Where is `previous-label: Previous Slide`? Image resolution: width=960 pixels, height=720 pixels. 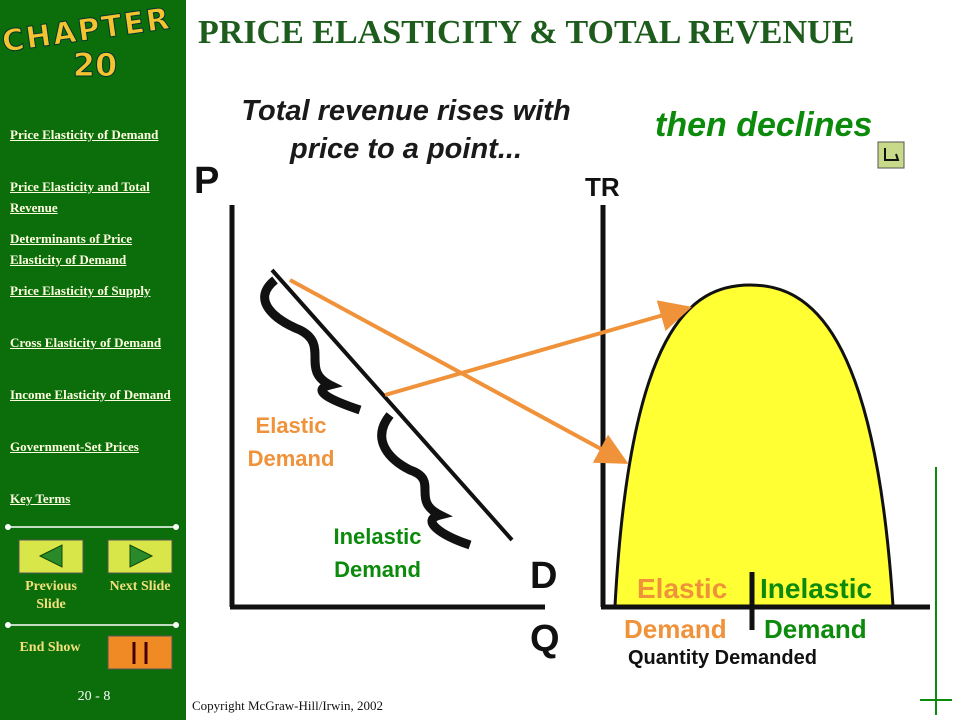
previous-label: Previous Slide is located at coordinates (51, 595).